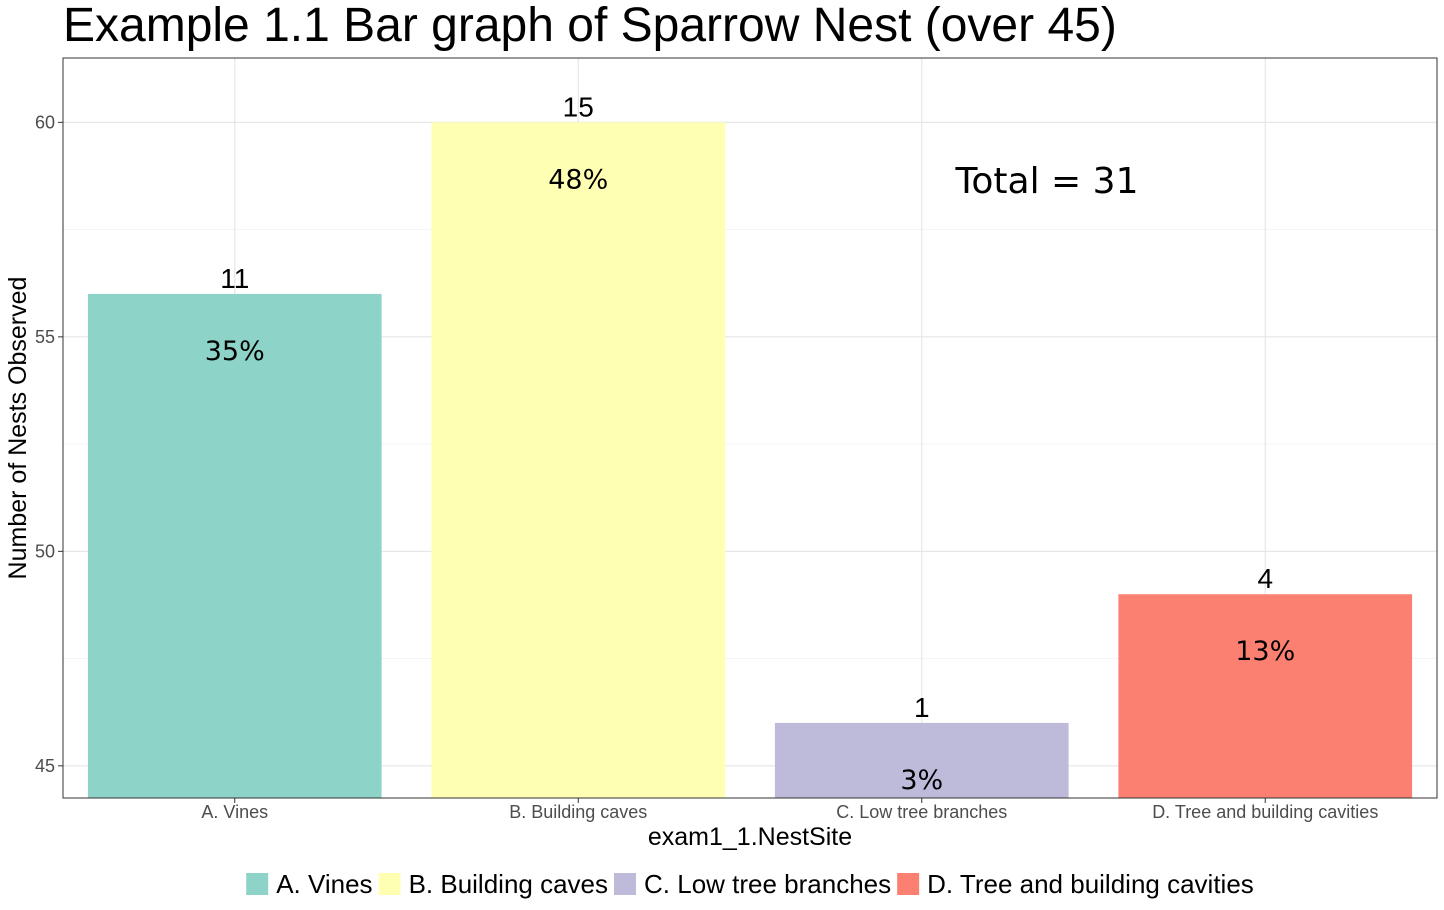  What do you see at coordinates (1265, 578) in the screenshot?
I see `bar-count-label: 4` at bounding box center [1265, 578].